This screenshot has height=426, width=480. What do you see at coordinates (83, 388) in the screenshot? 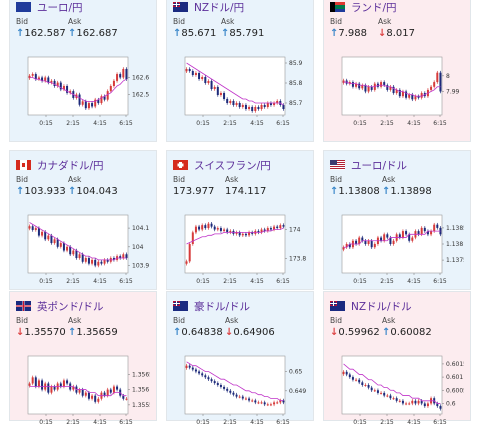
I see `price-chart: 0:15 2:15 4:15 6:15 1.3565 1.356 1.3555` at bounding box center [83, 388].